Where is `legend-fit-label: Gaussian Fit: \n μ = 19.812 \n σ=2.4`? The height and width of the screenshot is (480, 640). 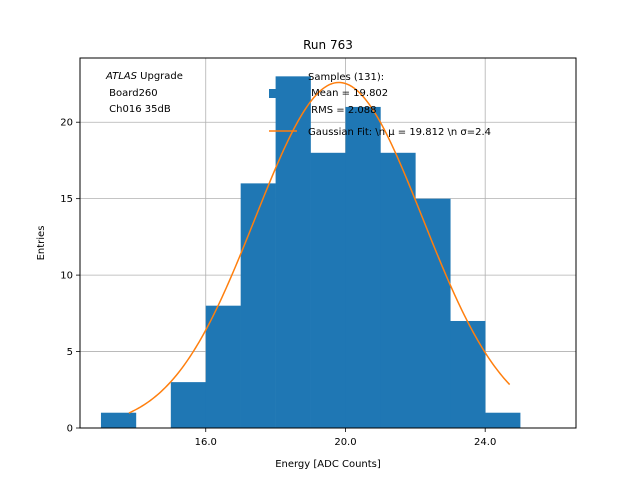 legend-fit-label: Gaussian Fit: \n μ = 19.812 \n σ=2.4 is located at coordinates (399, 132).